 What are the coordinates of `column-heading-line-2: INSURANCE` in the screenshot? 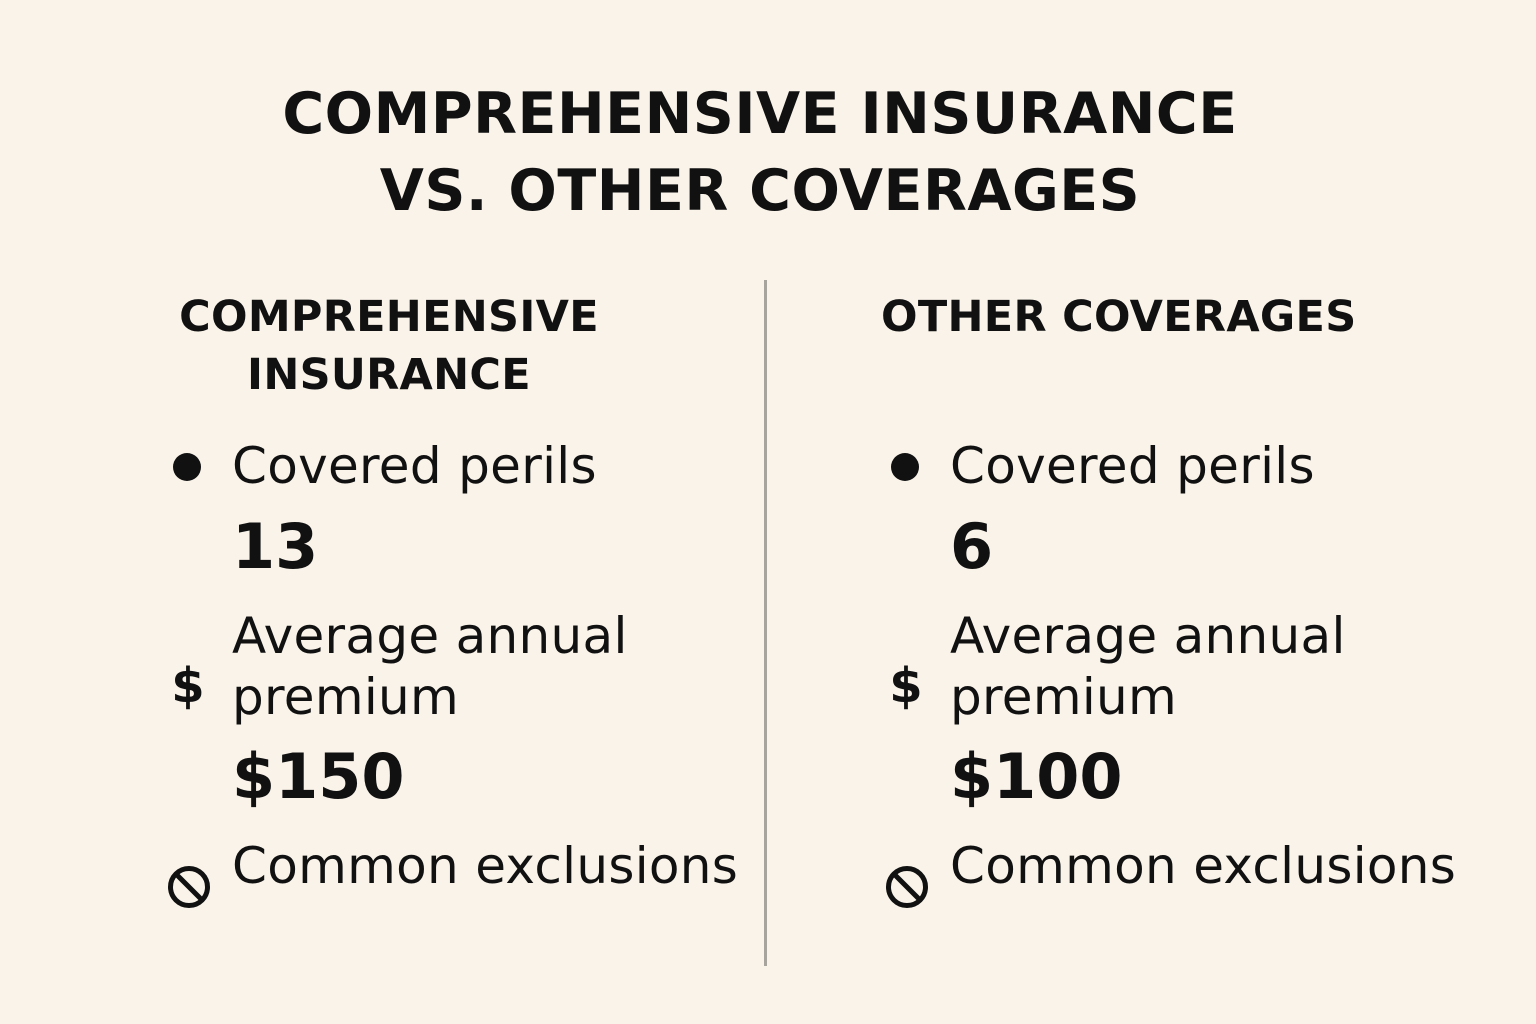 It's located at (389, 375).